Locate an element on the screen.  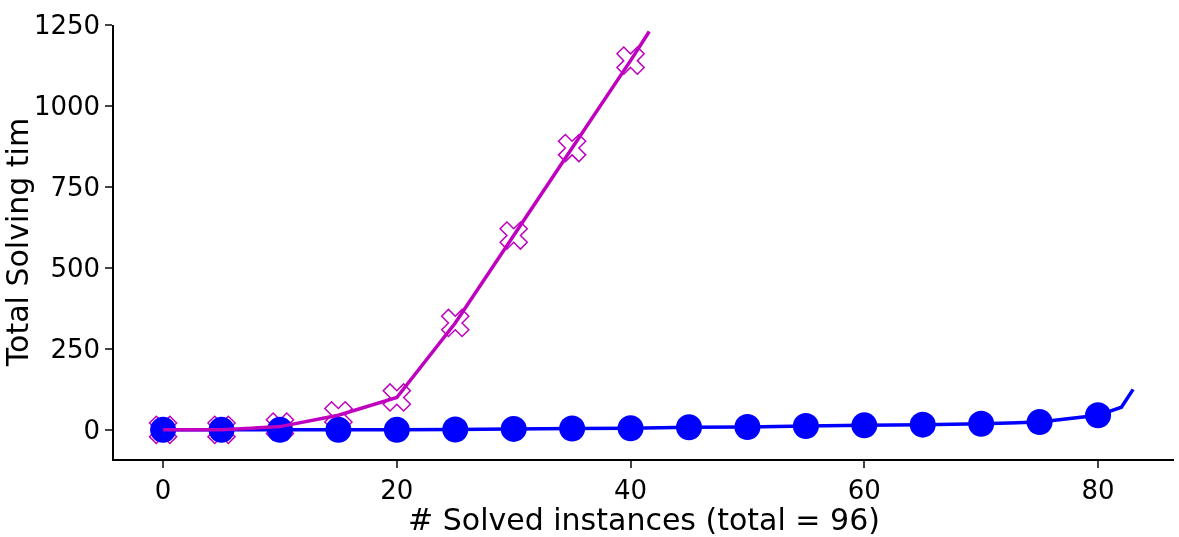
y-tick-label: 250 is located at coordinates (75, 348).